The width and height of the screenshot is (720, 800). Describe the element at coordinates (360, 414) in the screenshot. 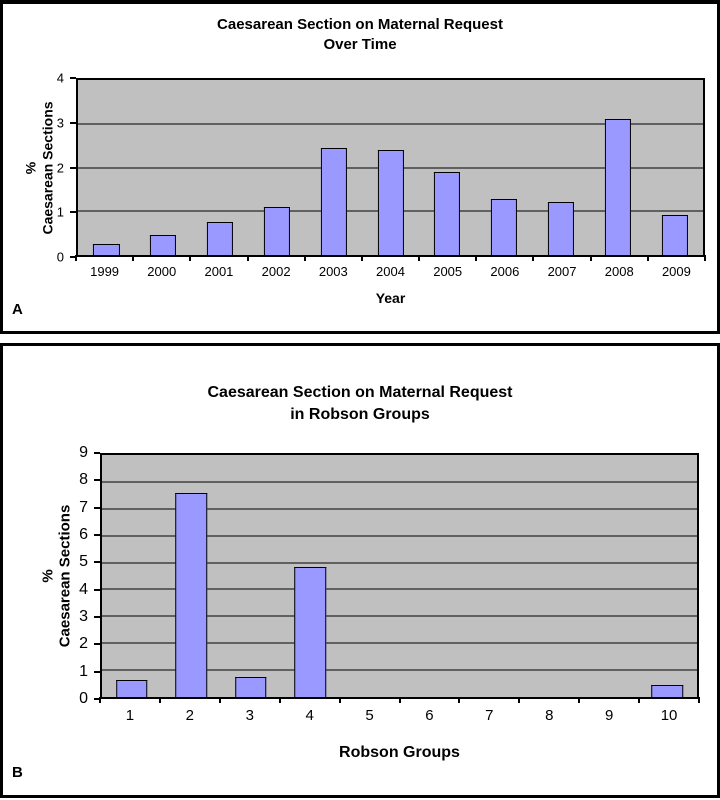

I see `chart-b-title-line-2: in Robson Groups` at that location.